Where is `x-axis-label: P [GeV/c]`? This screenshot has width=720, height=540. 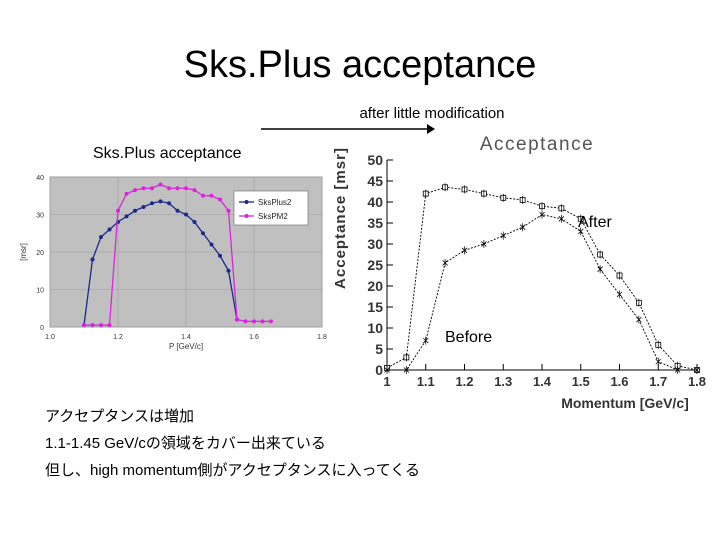
x-axis-label: P [GeV/c] is located at coordinates (186, 346).